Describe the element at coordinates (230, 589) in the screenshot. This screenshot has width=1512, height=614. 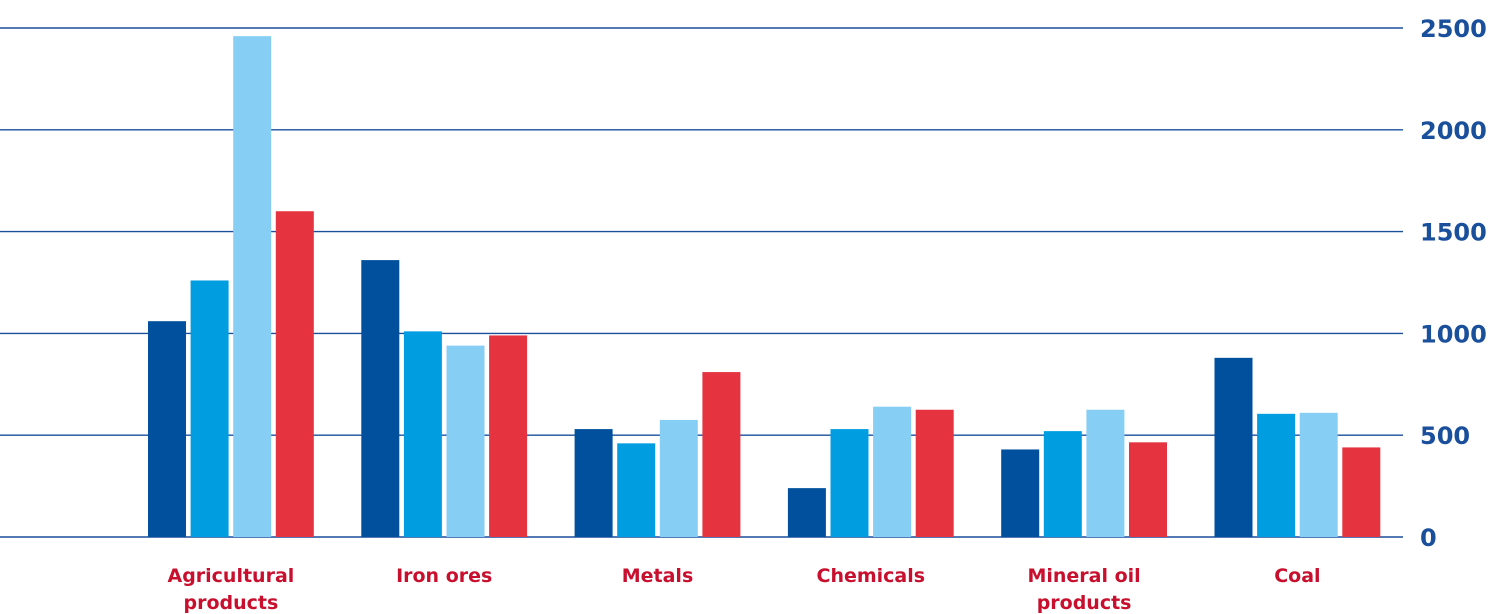
I see `category-label: Agricultural products` at that location.